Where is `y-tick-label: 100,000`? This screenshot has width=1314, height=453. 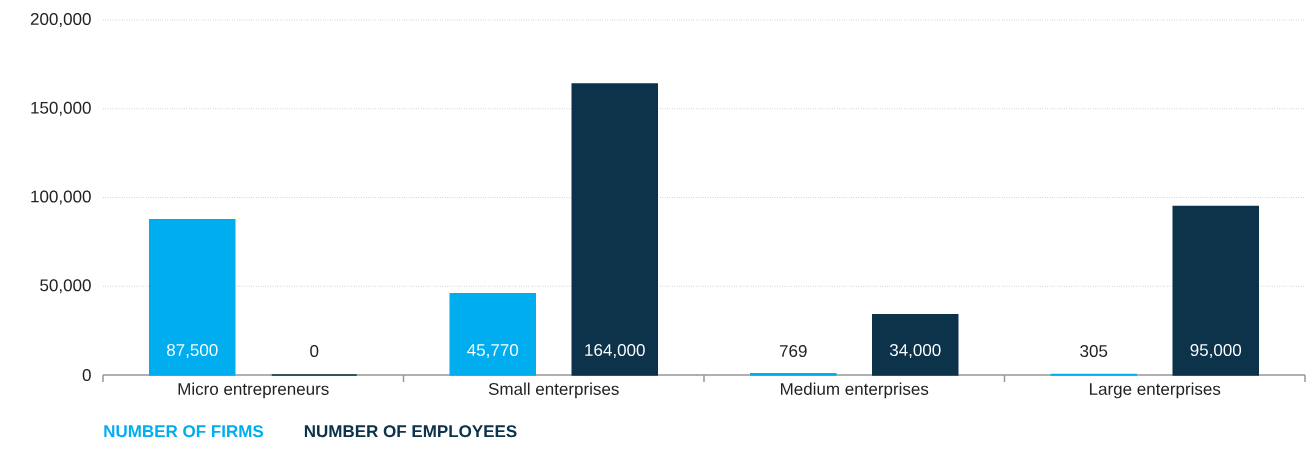 y-tick-label: 100,000 is located at coordinates (61, 197).